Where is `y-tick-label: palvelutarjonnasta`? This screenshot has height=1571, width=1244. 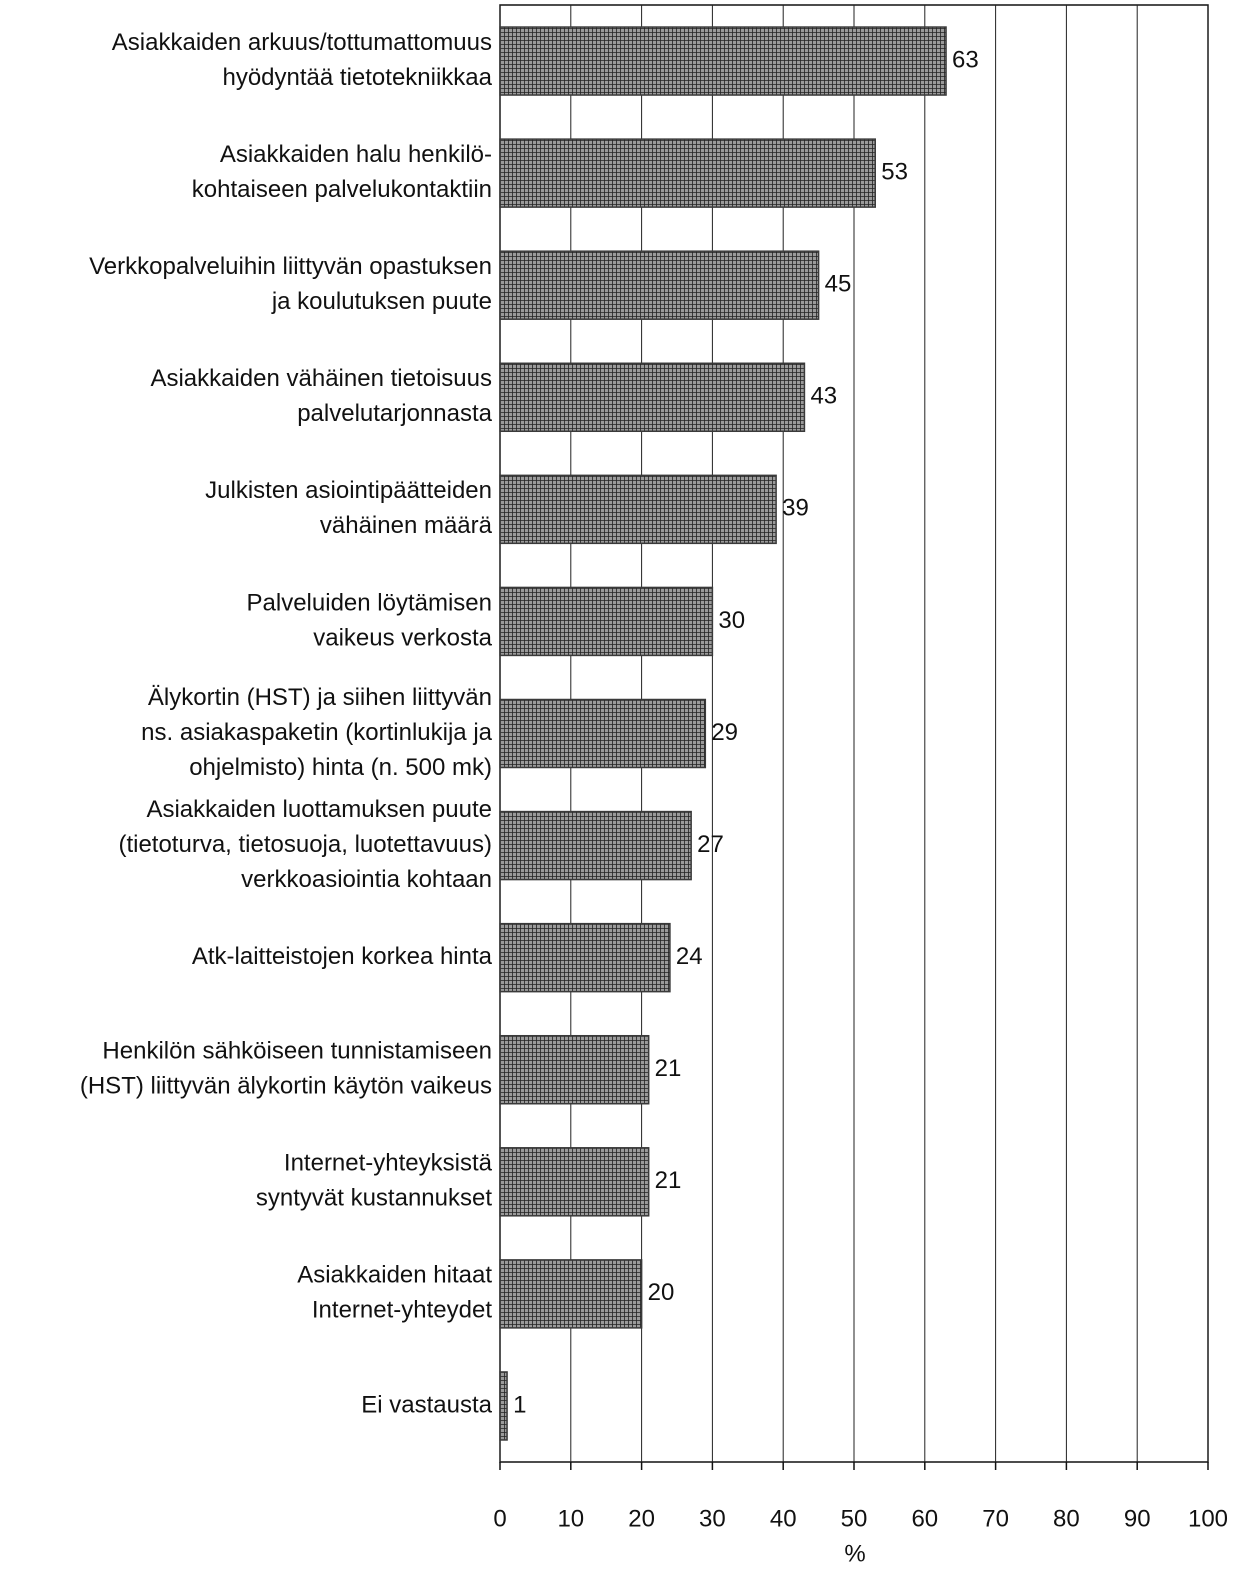
y-tick-label: palvelutarjonnasta is located at coordinates (394, 413).